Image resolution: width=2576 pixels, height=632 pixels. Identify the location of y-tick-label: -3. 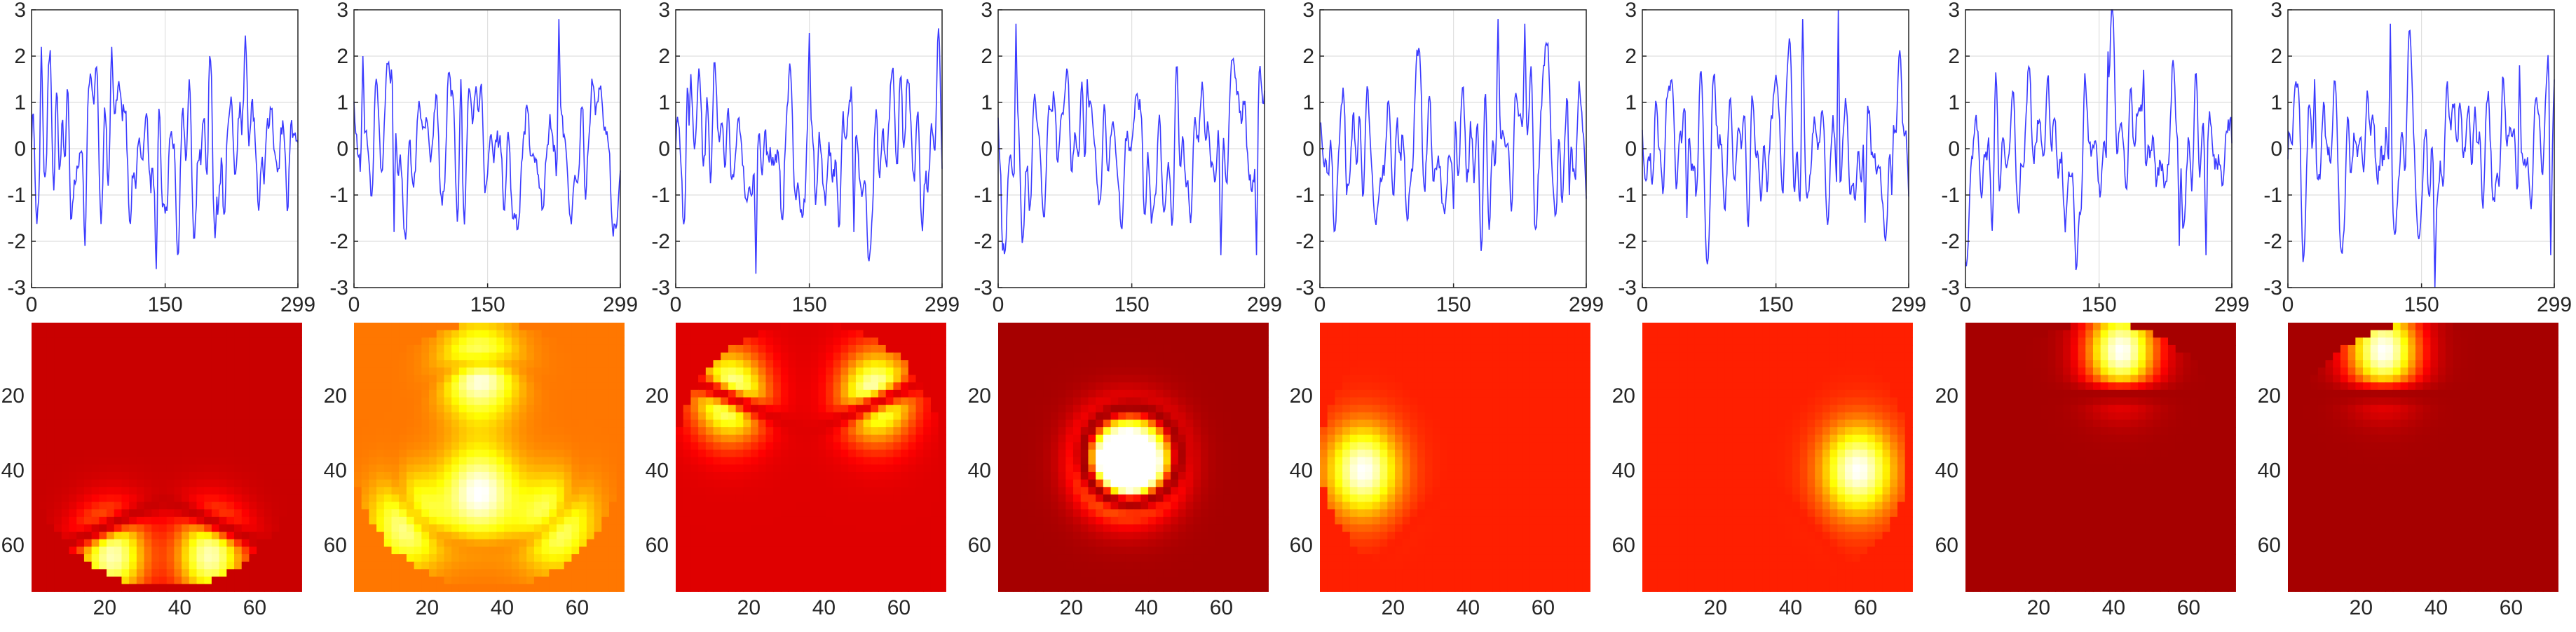
(2272, 288).